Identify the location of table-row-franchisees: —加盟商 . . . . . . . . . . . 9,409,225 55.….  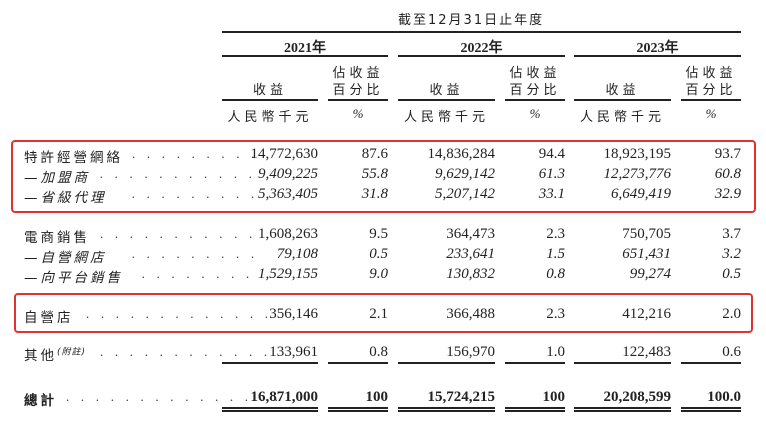
(383, 176).